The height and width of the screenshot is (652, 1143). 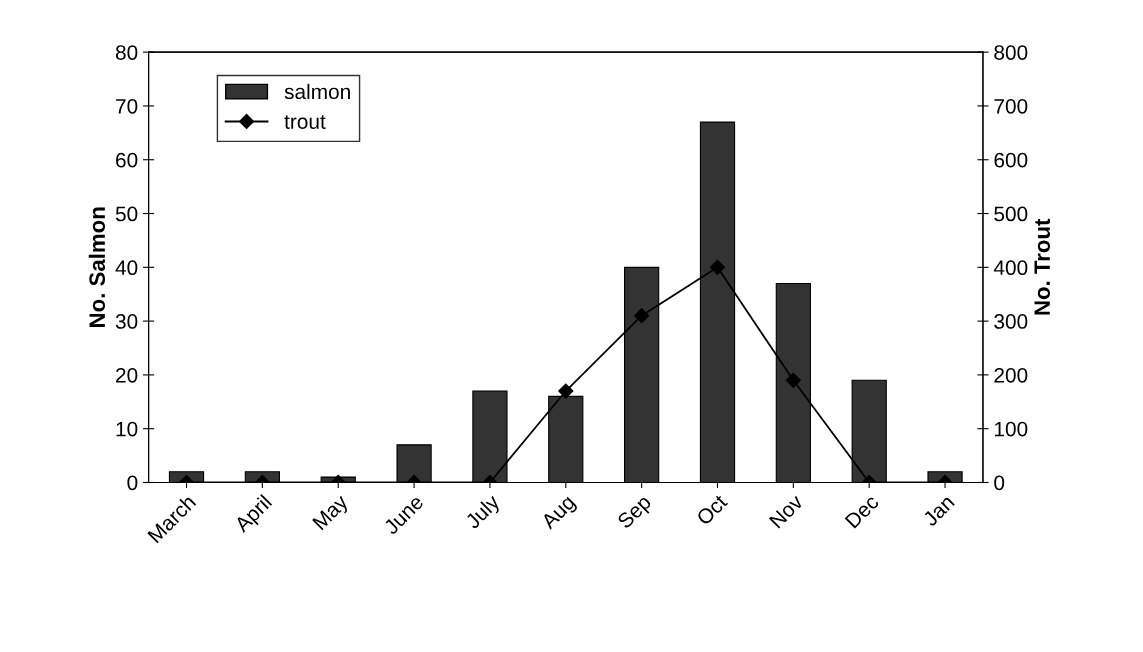 I want to click on x-tick-label: July, so click(x=483, y=512).